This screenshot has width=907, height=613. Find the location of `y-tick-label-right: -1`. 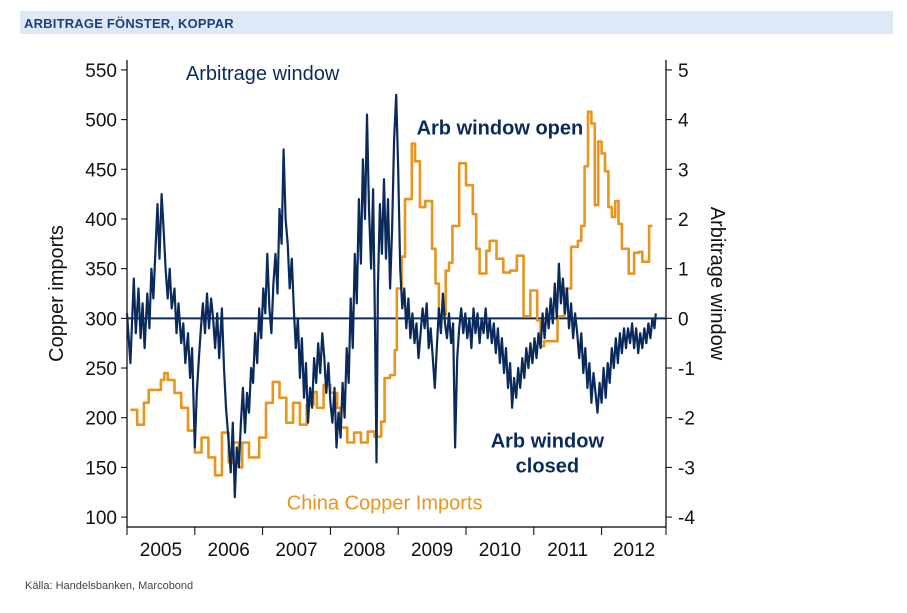

y-tick-label-right: -1 is located at coordinates (686, 369).